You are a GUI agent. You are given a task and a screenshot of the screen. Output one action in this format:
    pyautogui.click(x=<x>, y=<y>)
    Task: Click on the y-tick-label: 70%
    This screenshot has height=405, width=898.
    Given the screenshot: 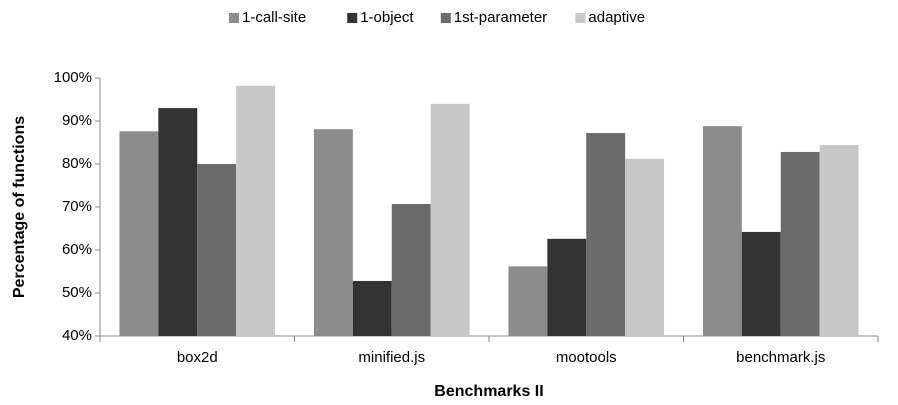 What is the action you would take?
    pyautogui.click(x=77, y=206)
    